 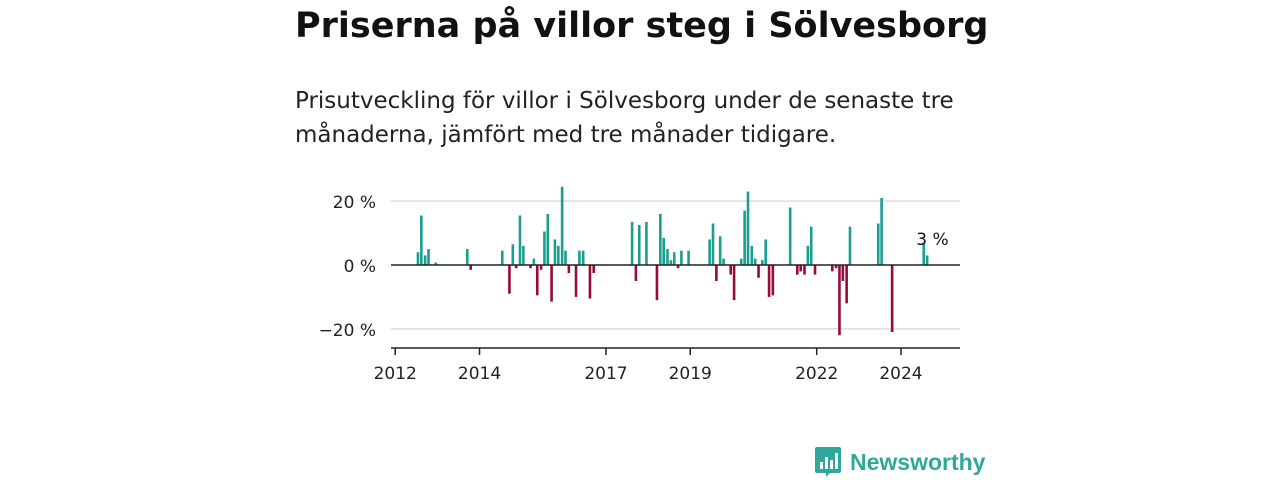 What do you see at coordinates (360, 267) in the screenshot?
I see `y-tick-label: 0 %` at bounding box center [360, 267].